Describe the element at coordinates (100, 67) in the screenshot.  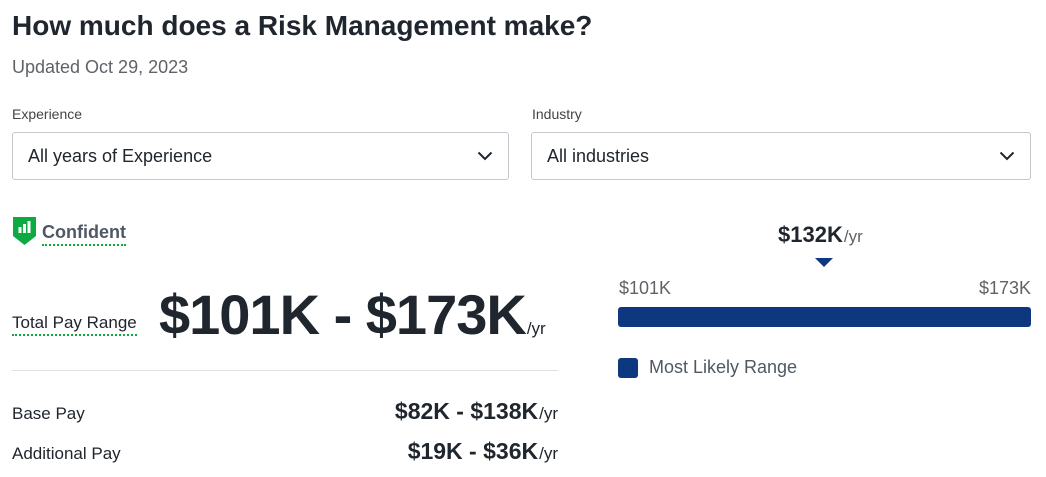
I see `updated-date: Updated Oct 29, 2023` at that location.